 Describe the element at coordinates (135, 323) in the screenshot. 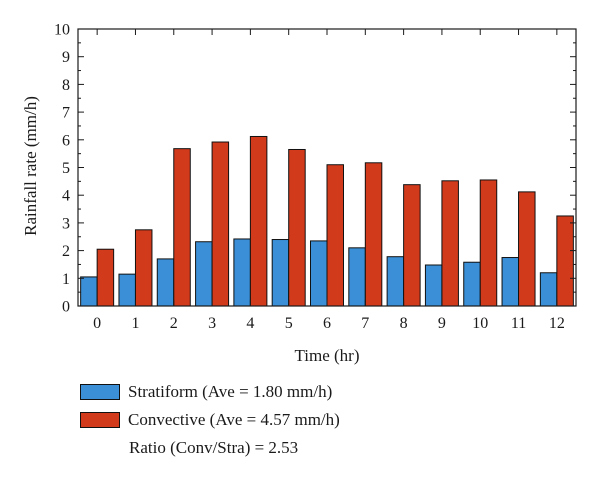

I see `x-tick-label-1: 1` at that location.